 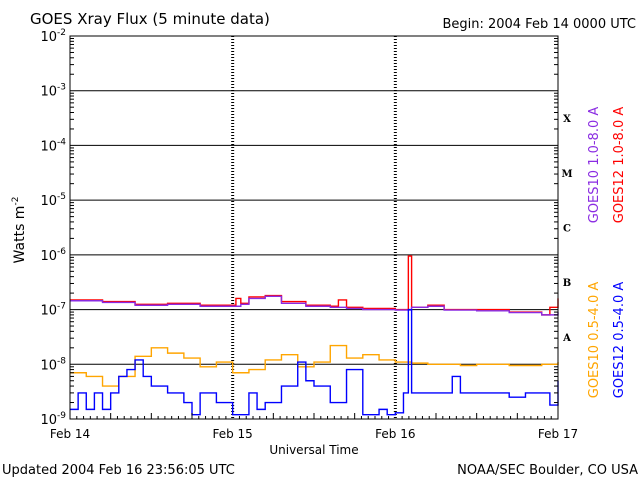 What do you see at coordinates (567, 119) in the screenshot?
I see `flare-class-label: X` at bounding box center [567, 119].